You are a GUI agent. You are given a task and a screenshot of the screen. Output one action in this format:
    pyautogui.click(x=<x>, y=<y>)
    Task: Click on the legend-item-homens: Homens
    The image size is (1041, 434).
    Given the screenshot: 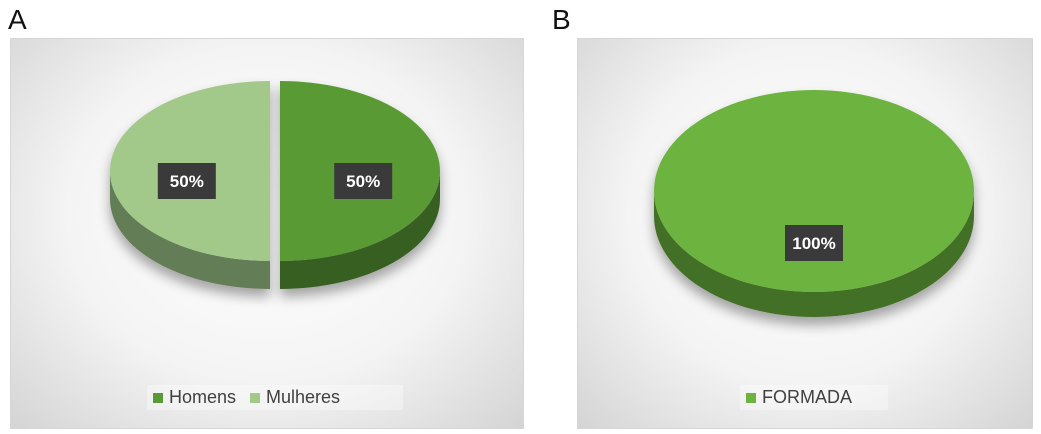 What is the action you would take?
    pyautogui.click(x=194, y=397)
    